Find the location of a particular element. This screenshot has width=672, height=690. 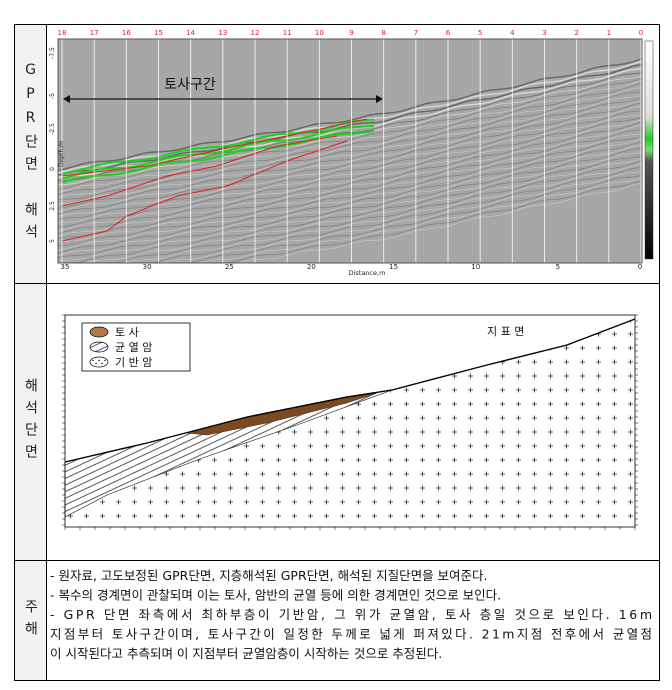

depth-tick: 5 is located at coordinates (52, 240).